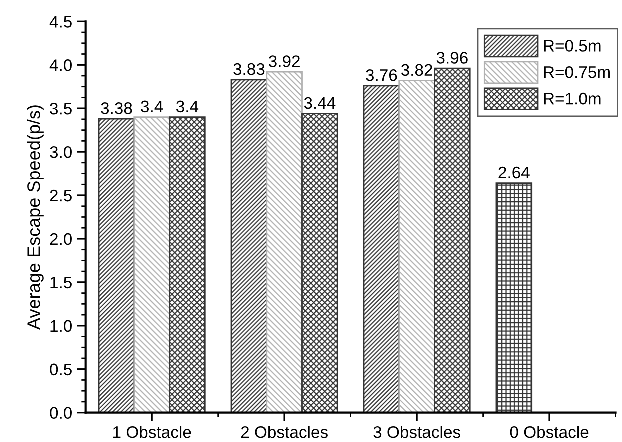  I want to click on data-label: 3.38, so click(116, 108).